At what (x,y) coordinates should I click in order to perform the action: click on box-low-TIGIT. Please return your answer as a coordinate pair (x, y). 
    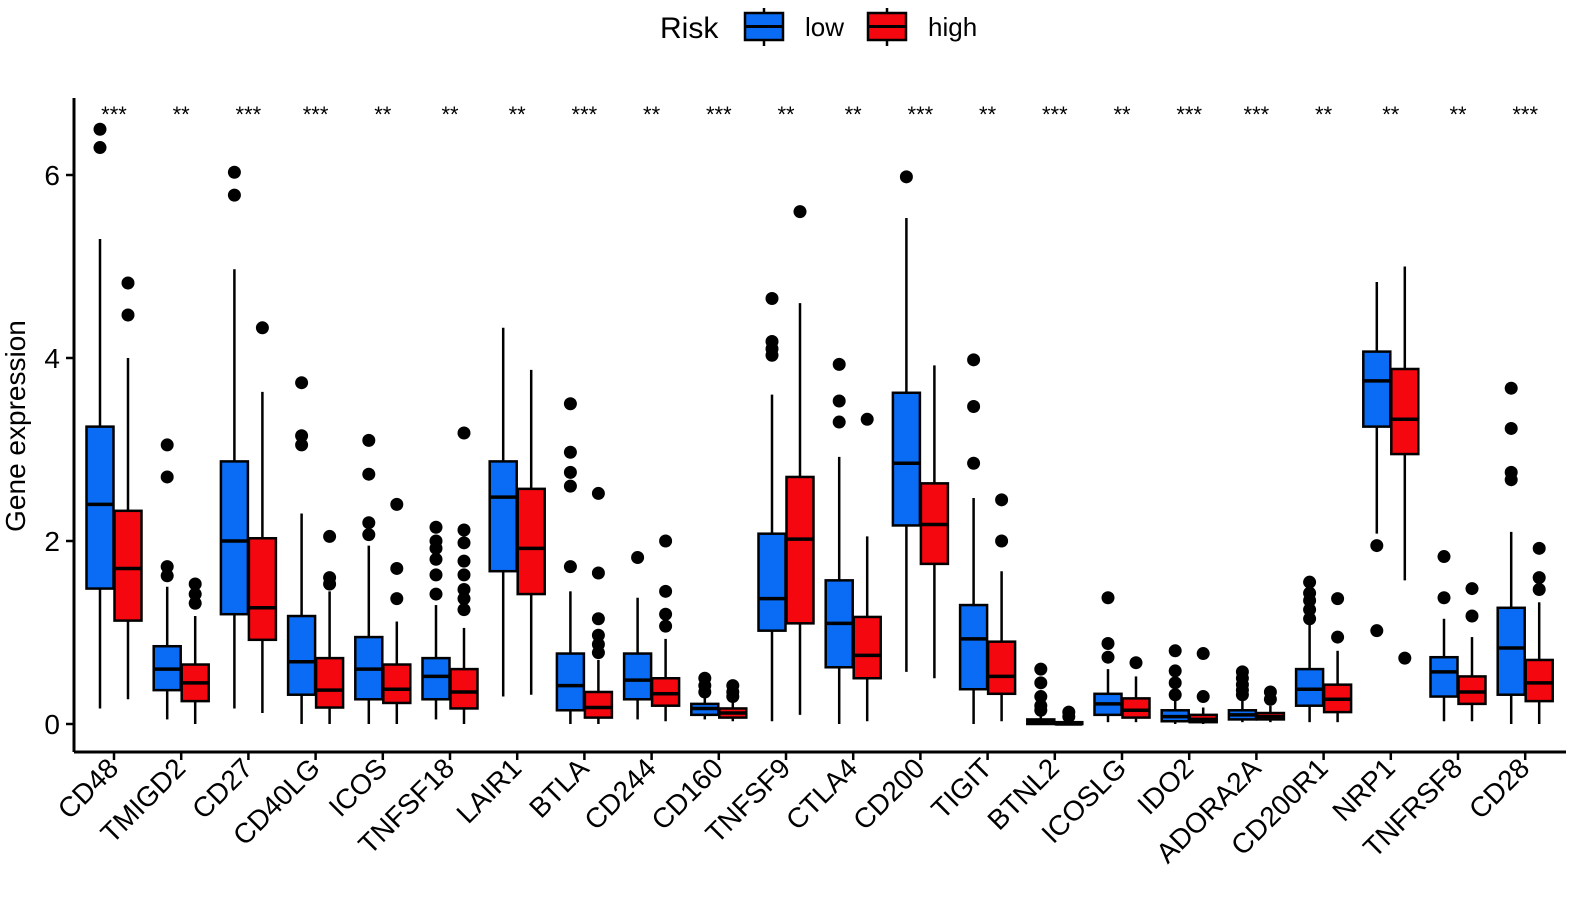
    Looking at the image, I should click on (973, 538).